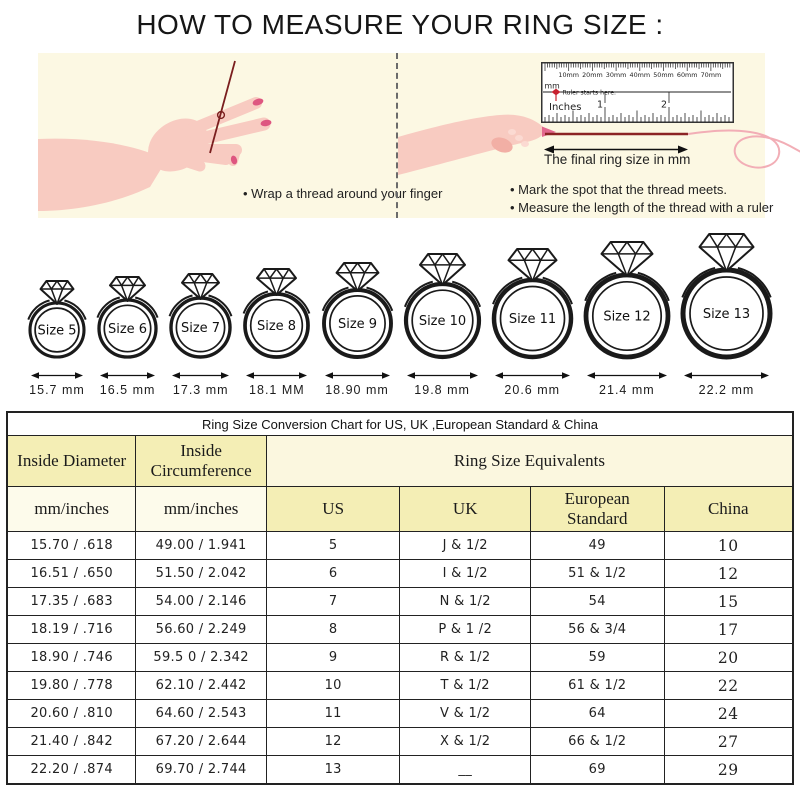 The width and height of the screenshot is (800, 800). What do you see at coordinates (71, 713) in the screenshot?
I see `table-cell: 20.60 / .810` at bounding box center [71, 713].